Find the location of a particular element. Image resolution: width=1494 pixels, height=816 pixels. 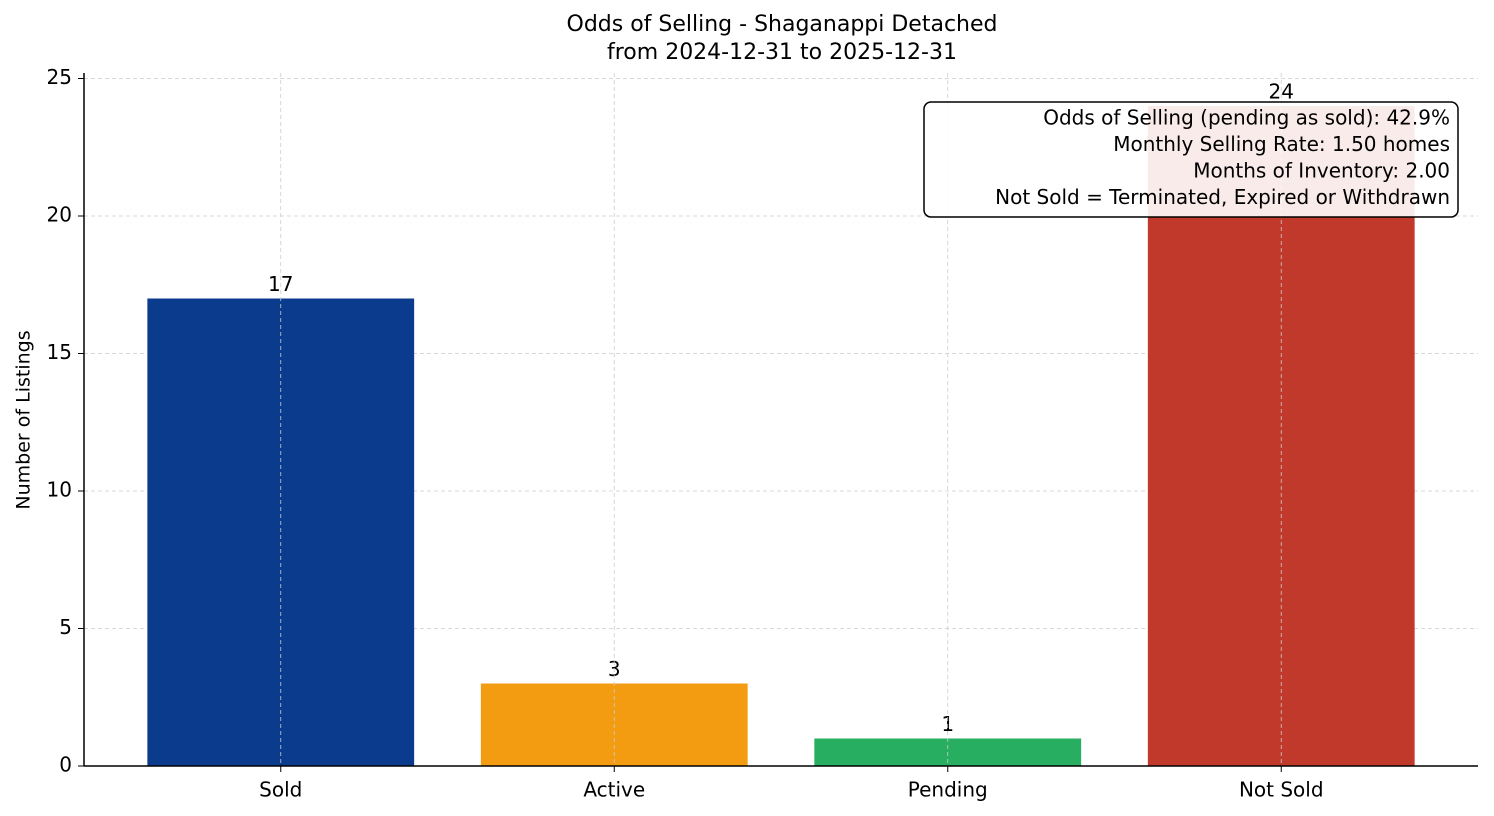

y-tick-label: 10 is located at coordinates (59, 490).